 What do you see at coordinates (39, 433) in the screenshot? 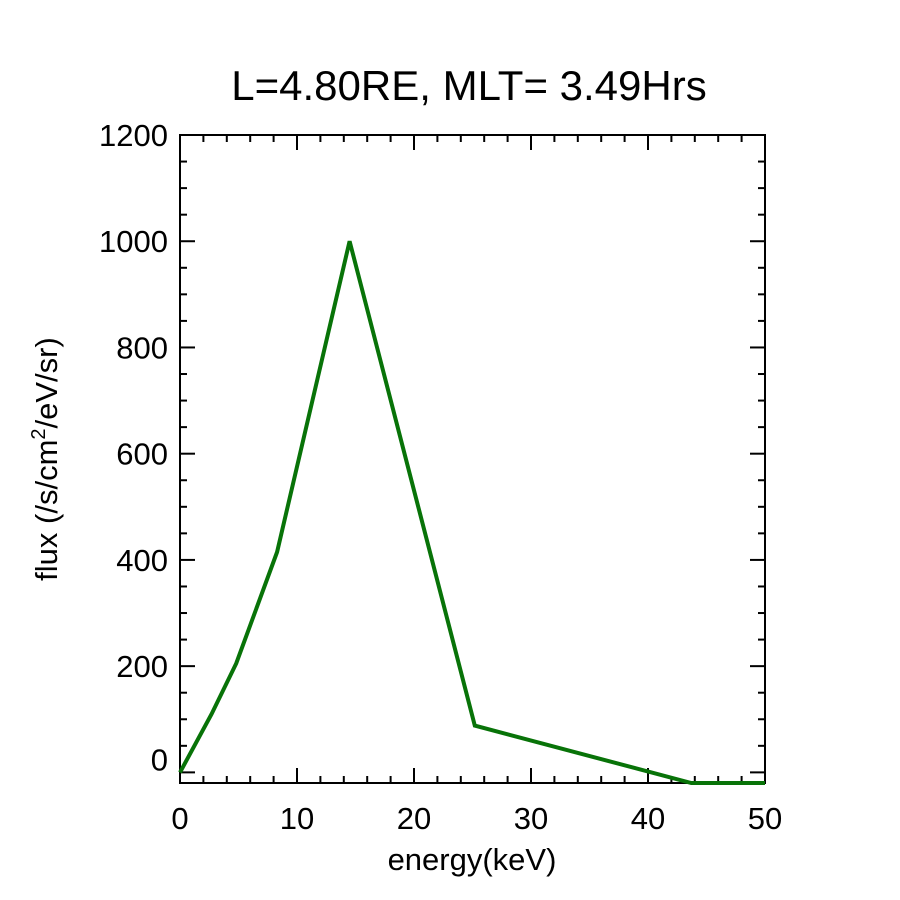
I see `y-axis-label-superscript: 2` at bounding box center [39, 433].